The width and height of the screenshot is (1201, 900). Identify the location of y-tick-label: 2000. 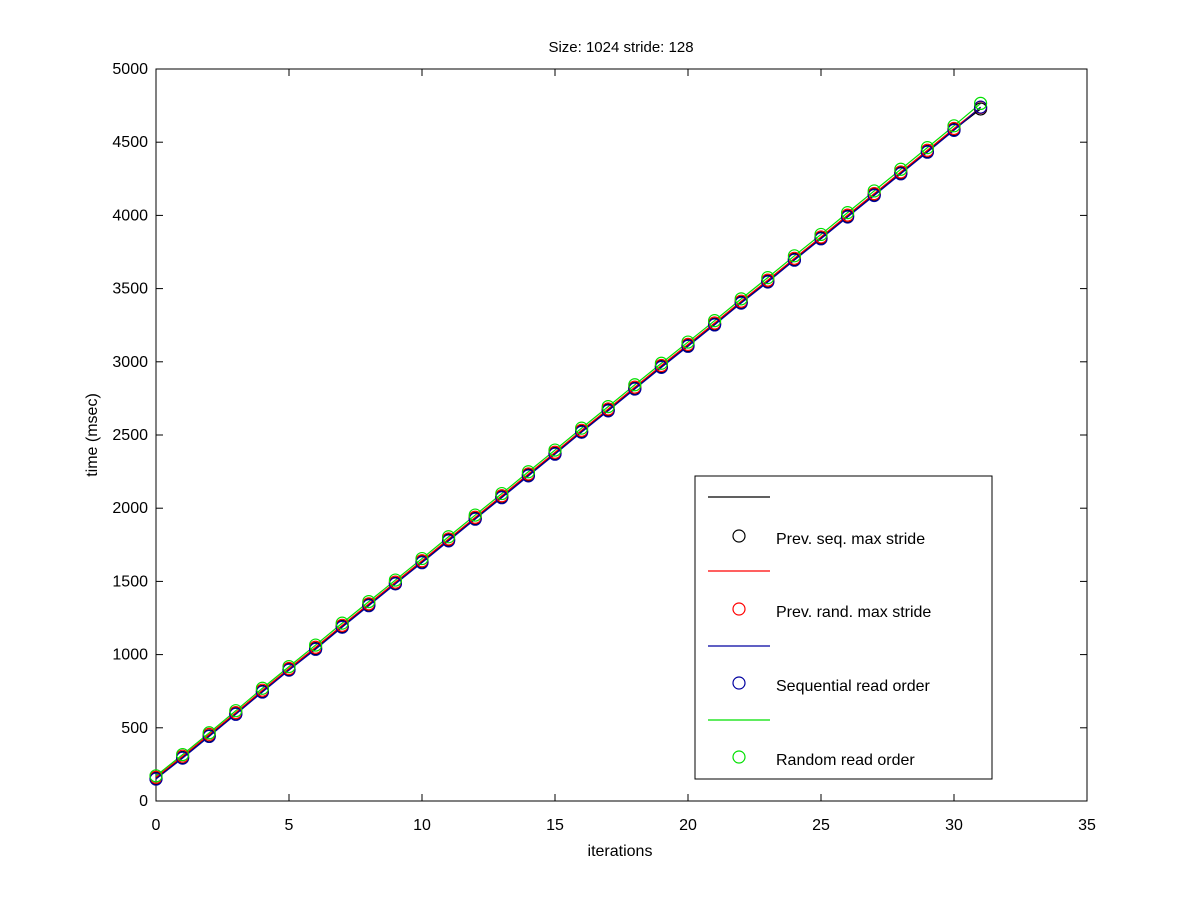
(130, 508).